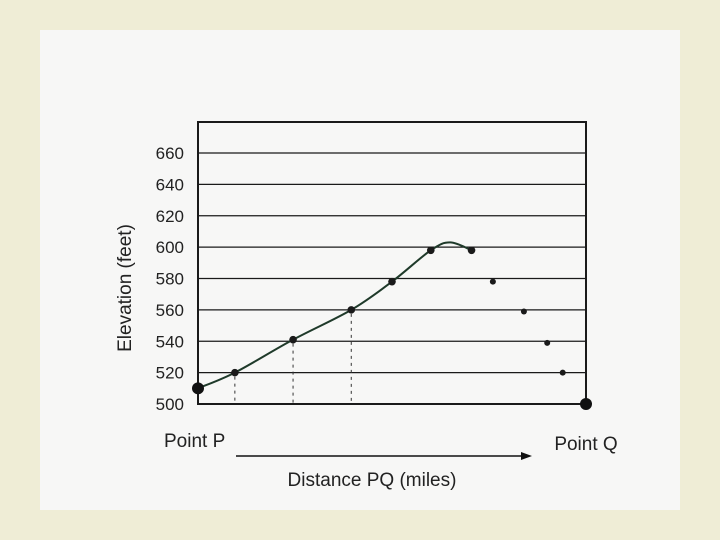 This screenshot has width=720, height=540. Describe the element at coordinates (170, 404) in the screenshot. I see `y-tick-label-500: 500` at that location.